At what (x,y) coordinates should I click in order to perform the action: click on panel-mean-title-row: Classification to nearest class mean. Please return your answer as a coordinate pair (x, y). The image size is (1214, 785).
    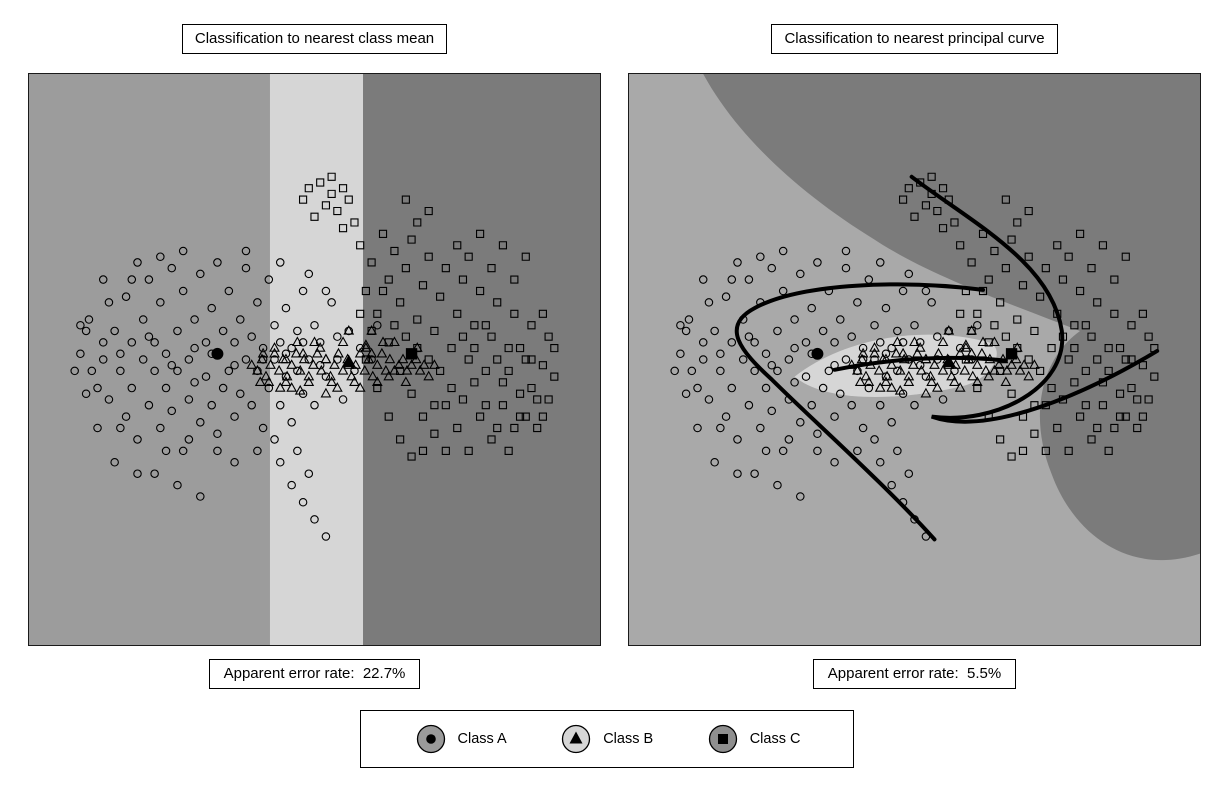
    Looking at the image, I should click on (314, 39).